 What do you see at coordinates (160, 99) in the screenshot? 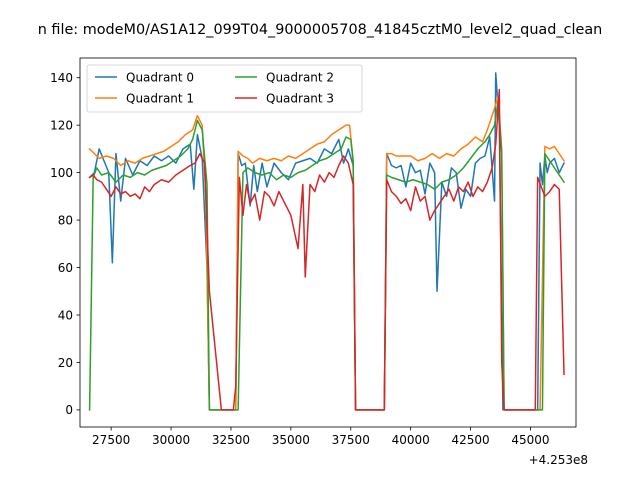
I see `legend-label-quadrant-1: Quadrant 1` at bounding box center [160, 99].